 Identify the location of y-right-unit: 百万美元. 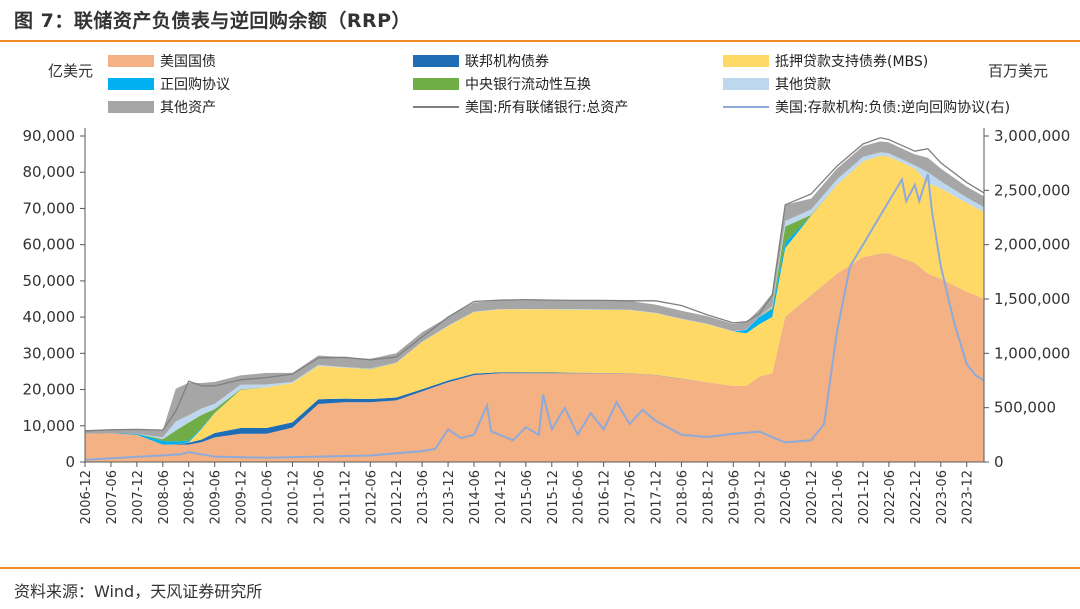
(1018, 71).